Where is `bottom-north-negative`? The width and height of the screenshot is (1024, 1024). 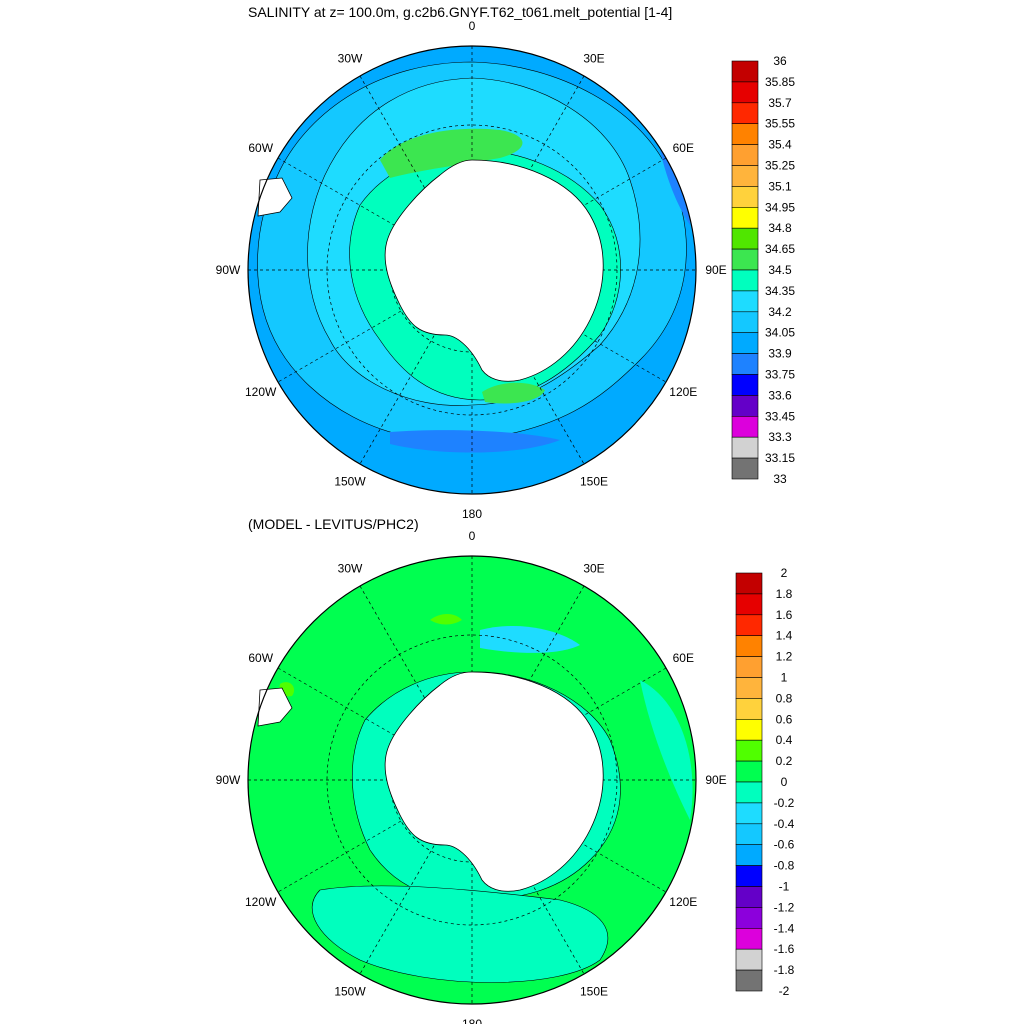
bottom-north-negative is located at coordinates (530, 639).